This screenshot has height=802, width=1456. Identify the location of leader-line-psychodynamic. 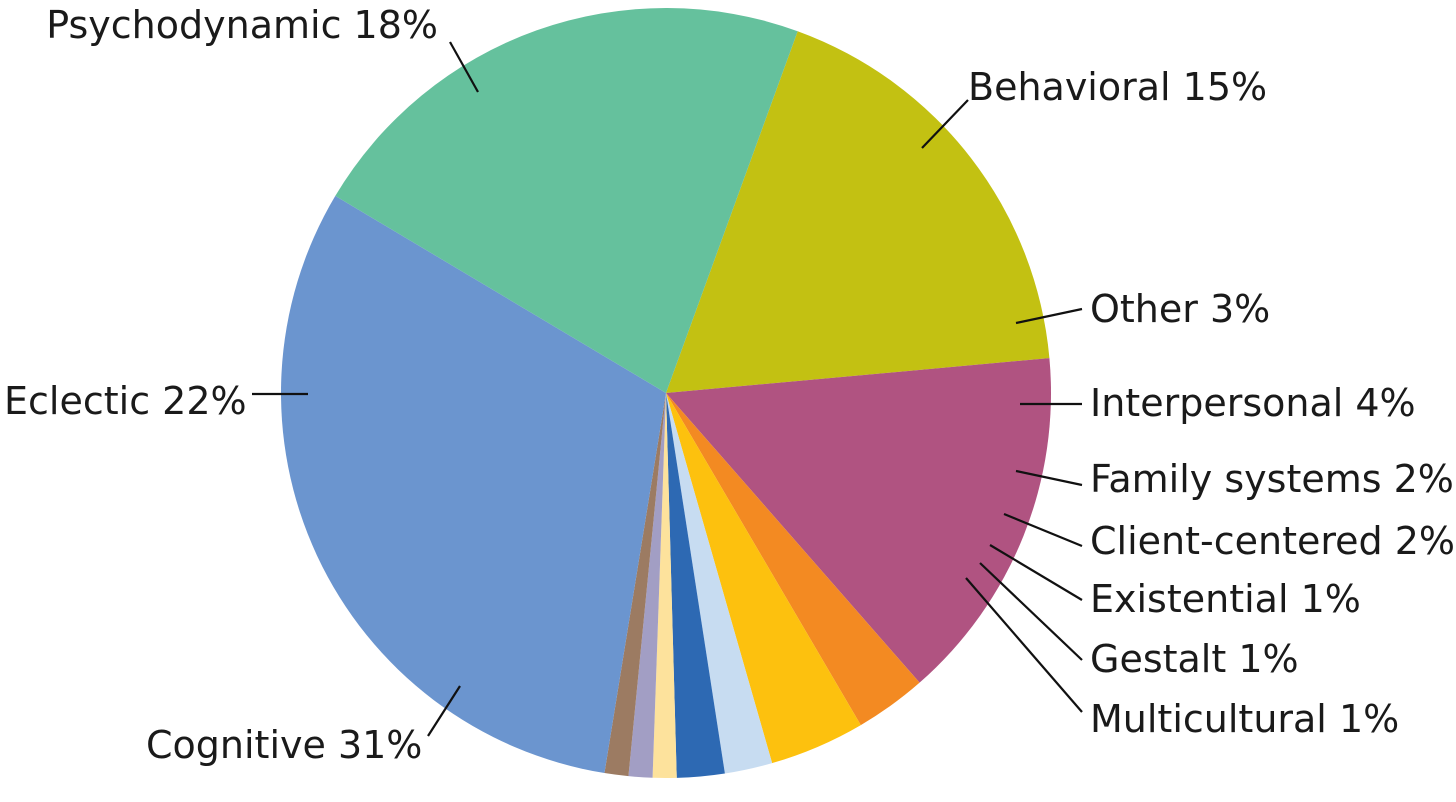
(464, 67).